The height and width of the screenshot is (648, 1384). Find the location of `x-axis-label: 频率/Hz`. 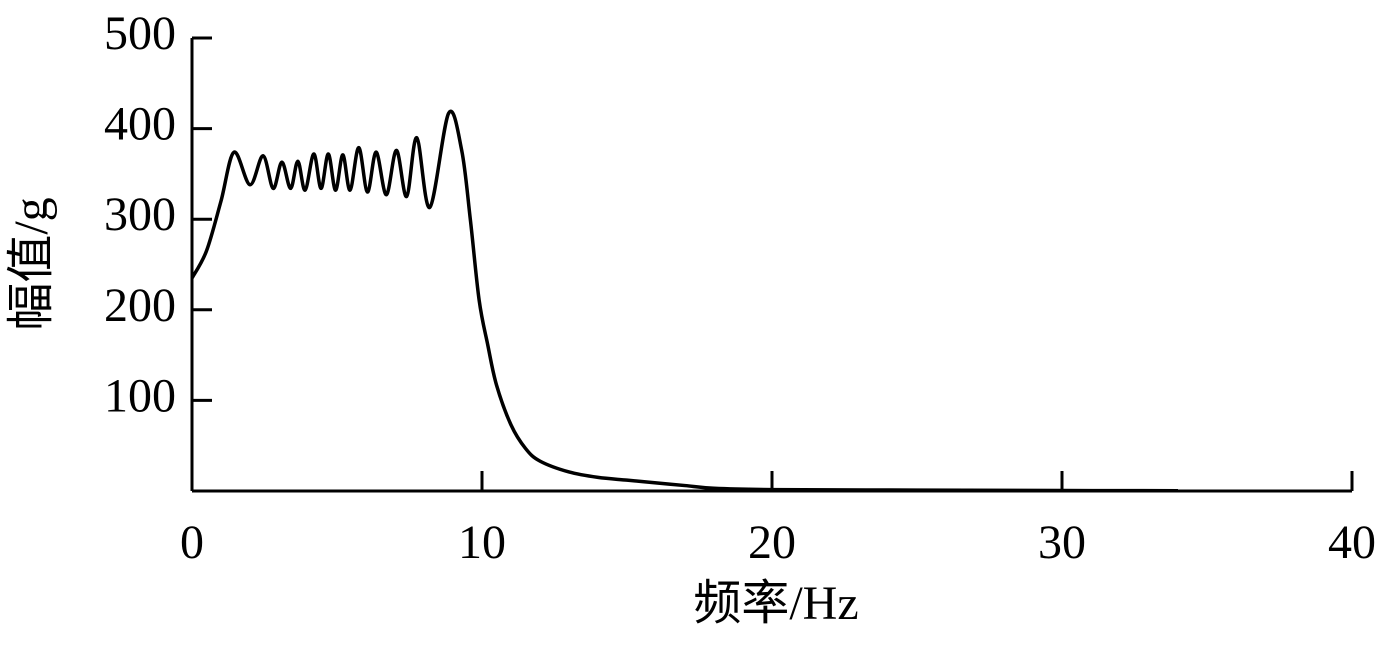

x-axis-label: 频率/Hz is located at coordinates (775, 603).